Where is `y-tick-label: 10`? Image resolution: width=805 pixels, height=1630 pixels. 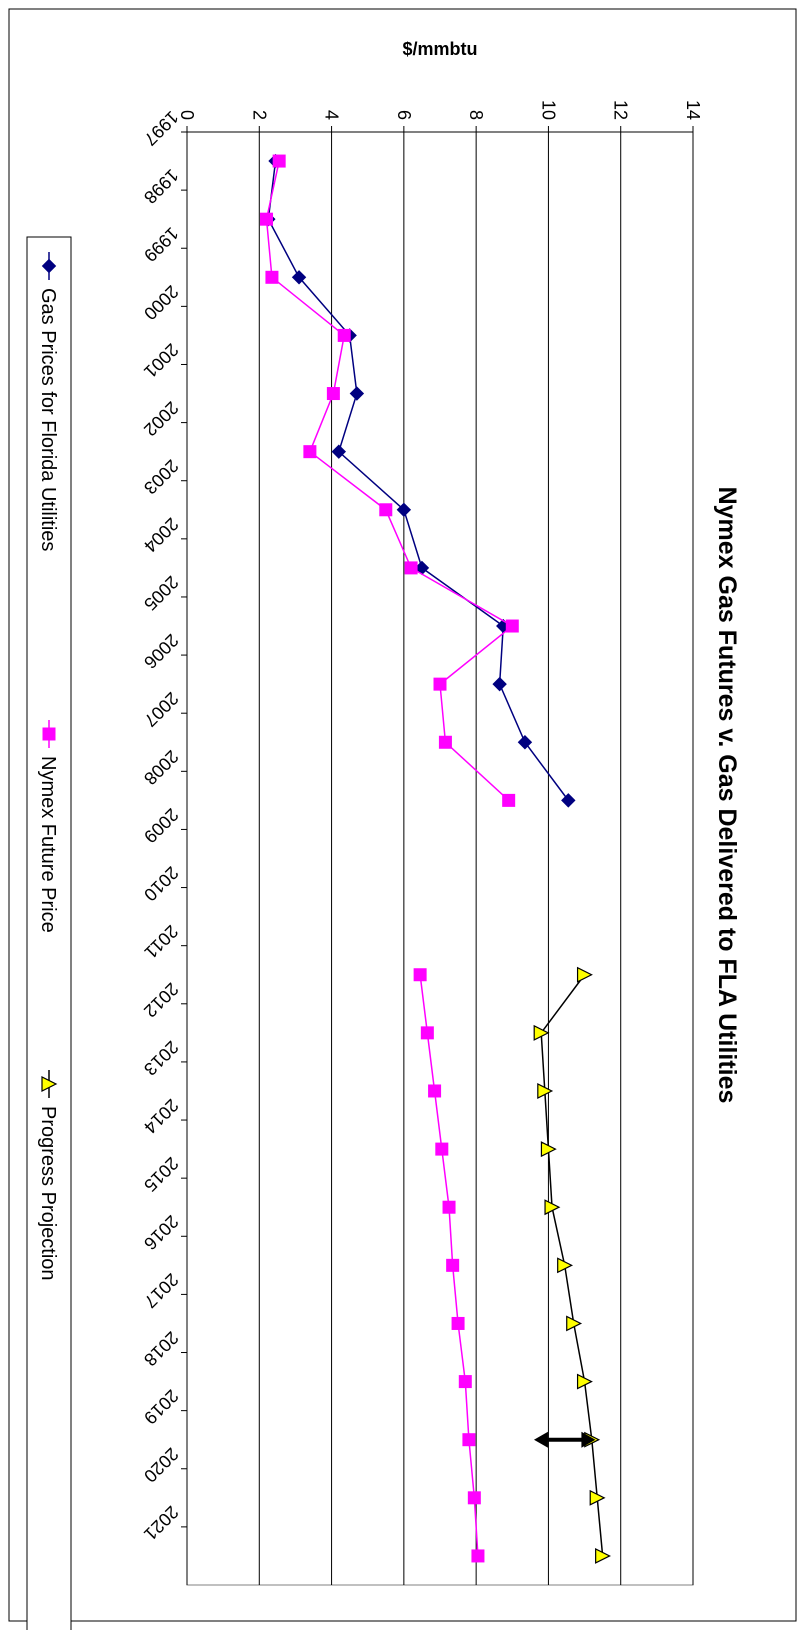 y-tick-label: 10 is located at coordinates (548, 110).